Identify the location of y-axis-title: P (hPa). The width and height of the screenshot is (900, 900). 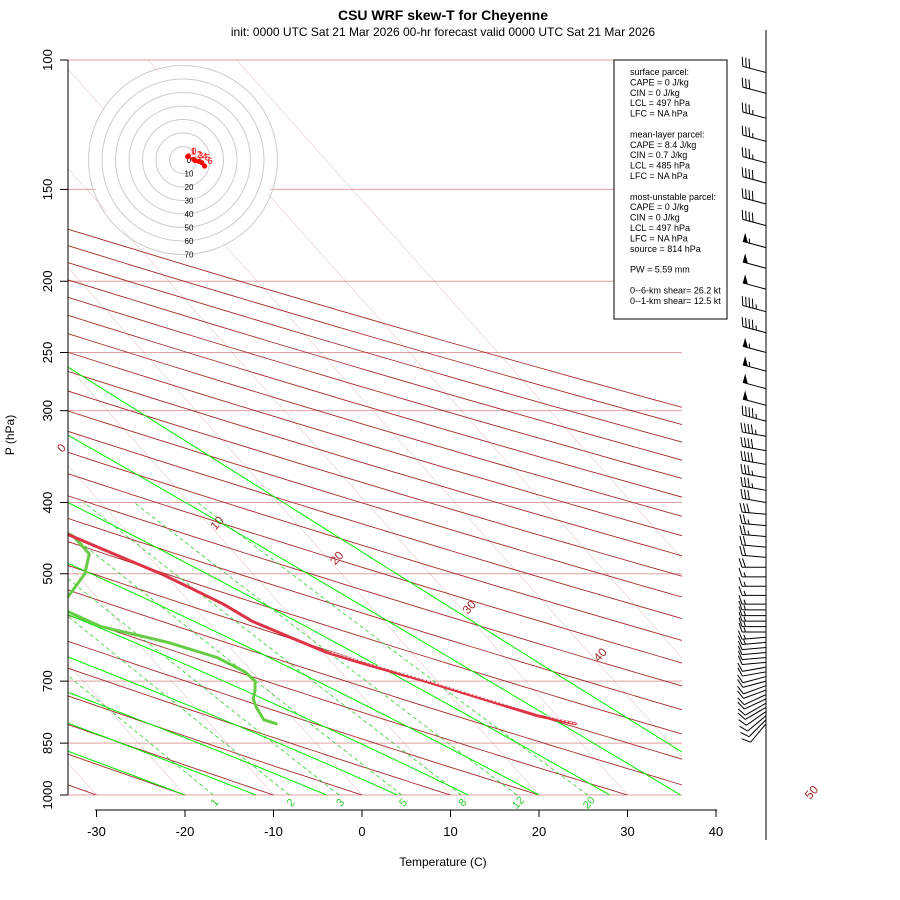
(10, 435).